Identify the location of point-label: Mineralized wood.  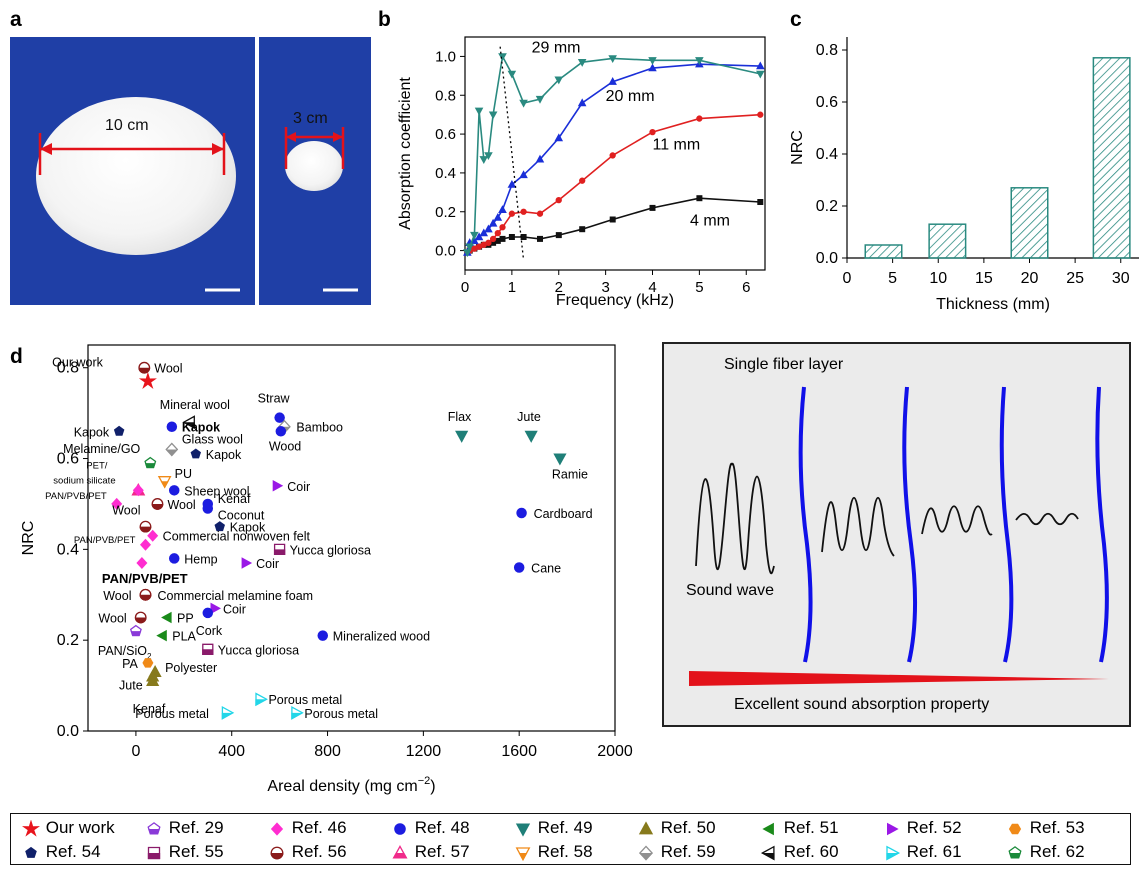
(381, 637).